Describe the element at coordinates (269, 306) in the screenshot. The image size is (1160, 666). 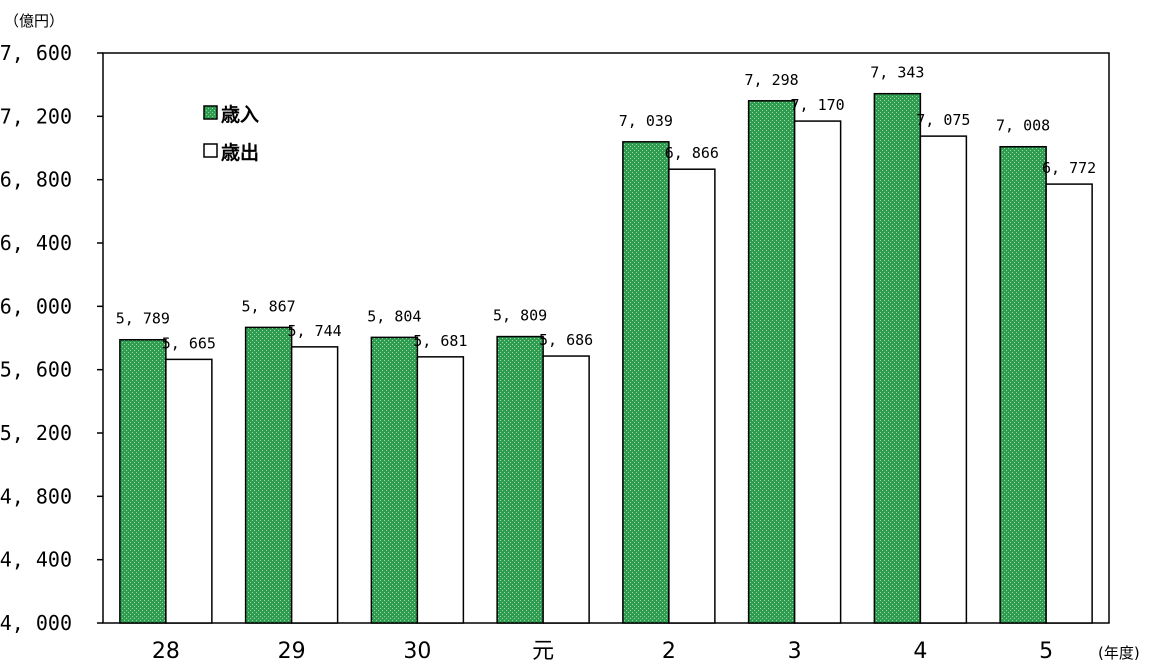
I see `data-label-revenue: 5, 867` at that location.